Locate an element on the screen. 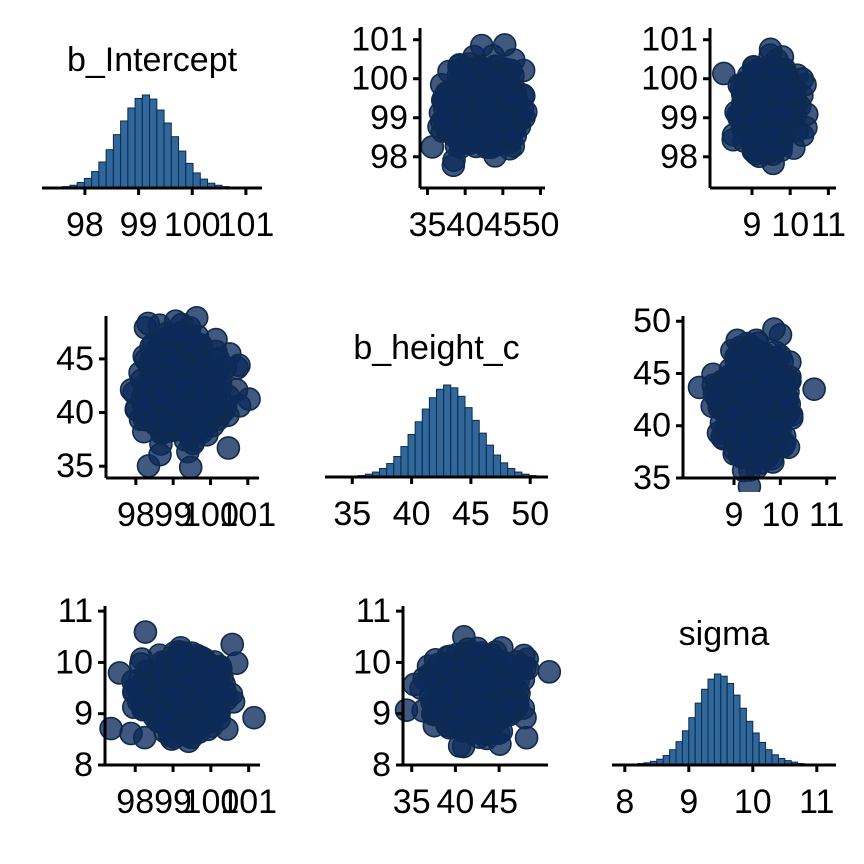  panel-2-2: b_height_c 35 40 45 50 is located at coordinates (437, 431).